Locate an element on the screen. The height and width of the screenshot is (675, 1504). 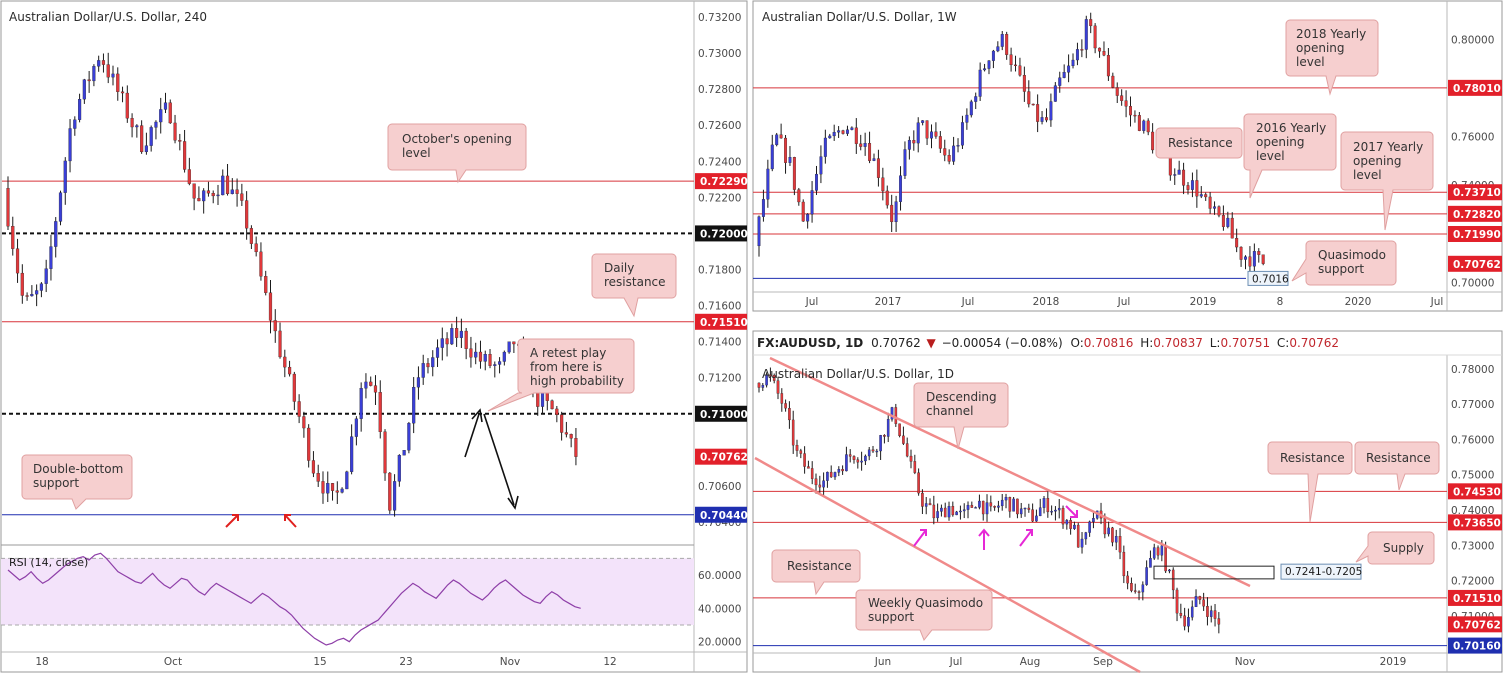
h4-x-tick: Oct is located at coordinates (173, 662).